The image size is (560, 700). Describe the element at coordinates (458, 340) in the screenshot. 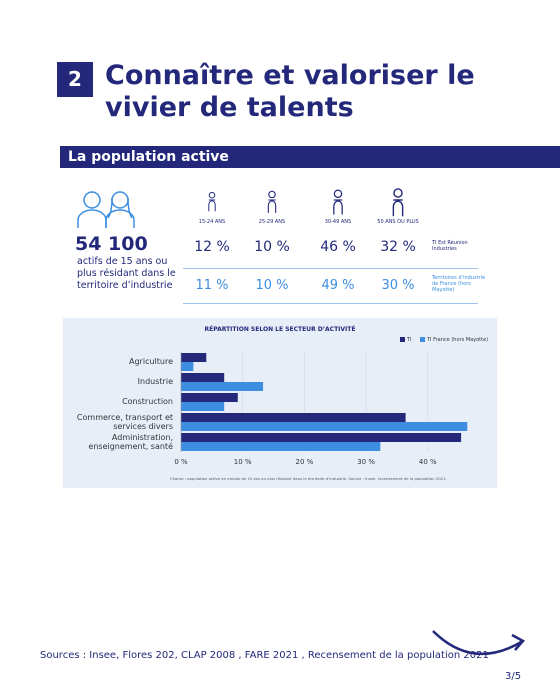

I see `legend-label: TI France (hors Mayotte)` at that location.